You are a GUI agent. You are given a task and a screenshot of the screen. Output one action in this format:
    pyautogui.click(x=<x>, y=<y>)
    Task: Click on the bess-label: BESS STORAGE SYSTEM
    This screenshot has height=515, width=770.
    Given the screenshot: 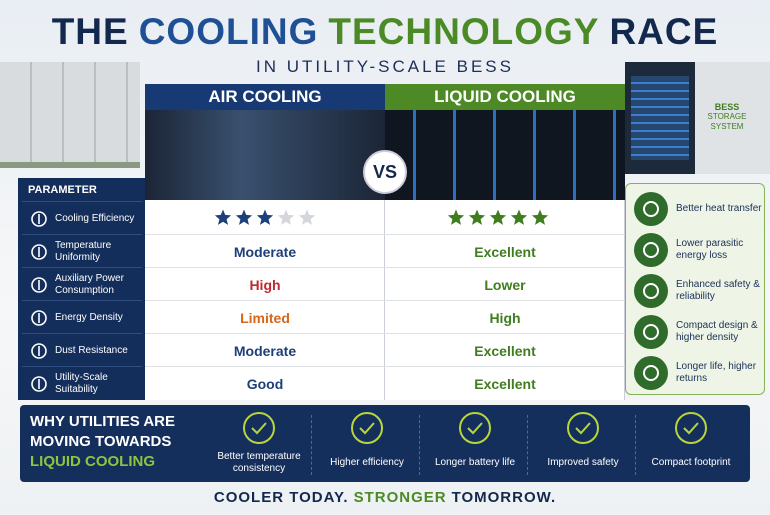 What is the action you would take?
    pyautogui.click(x=727, y=117)
    